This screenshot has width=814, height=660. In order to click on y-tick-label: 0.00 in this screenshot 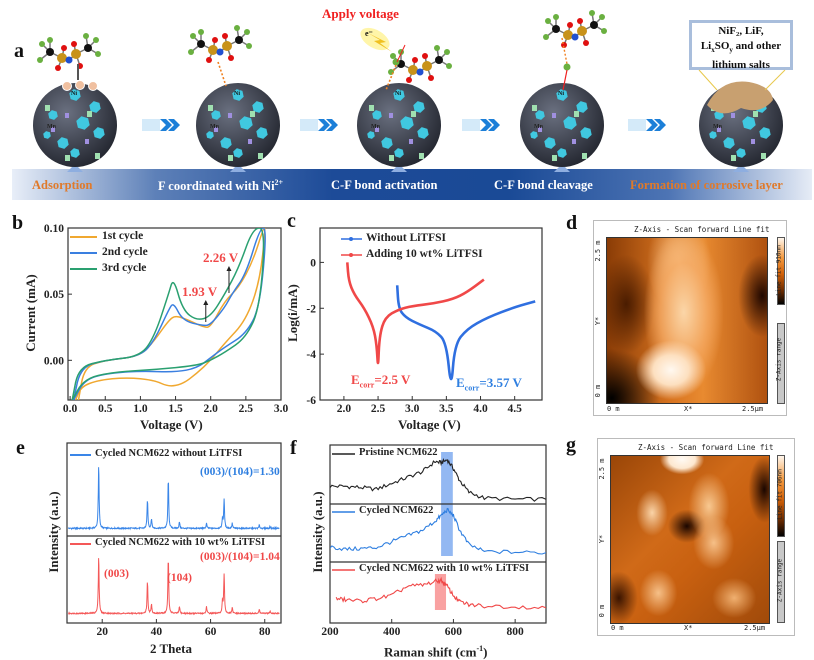, I will do `click(54, 361)`.